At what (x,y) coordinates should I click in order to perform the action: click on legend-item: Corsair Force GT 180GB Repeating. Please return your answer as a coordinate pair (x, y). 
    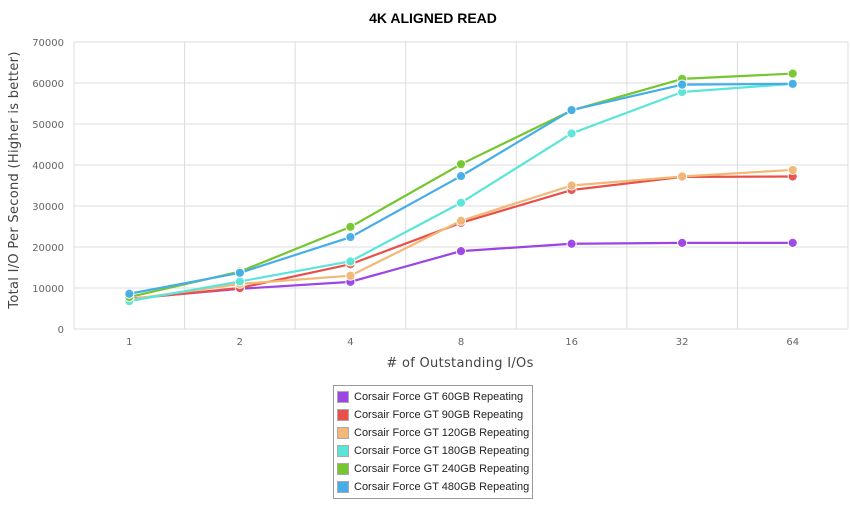
    Looking at the image, I should click on (433, 451).